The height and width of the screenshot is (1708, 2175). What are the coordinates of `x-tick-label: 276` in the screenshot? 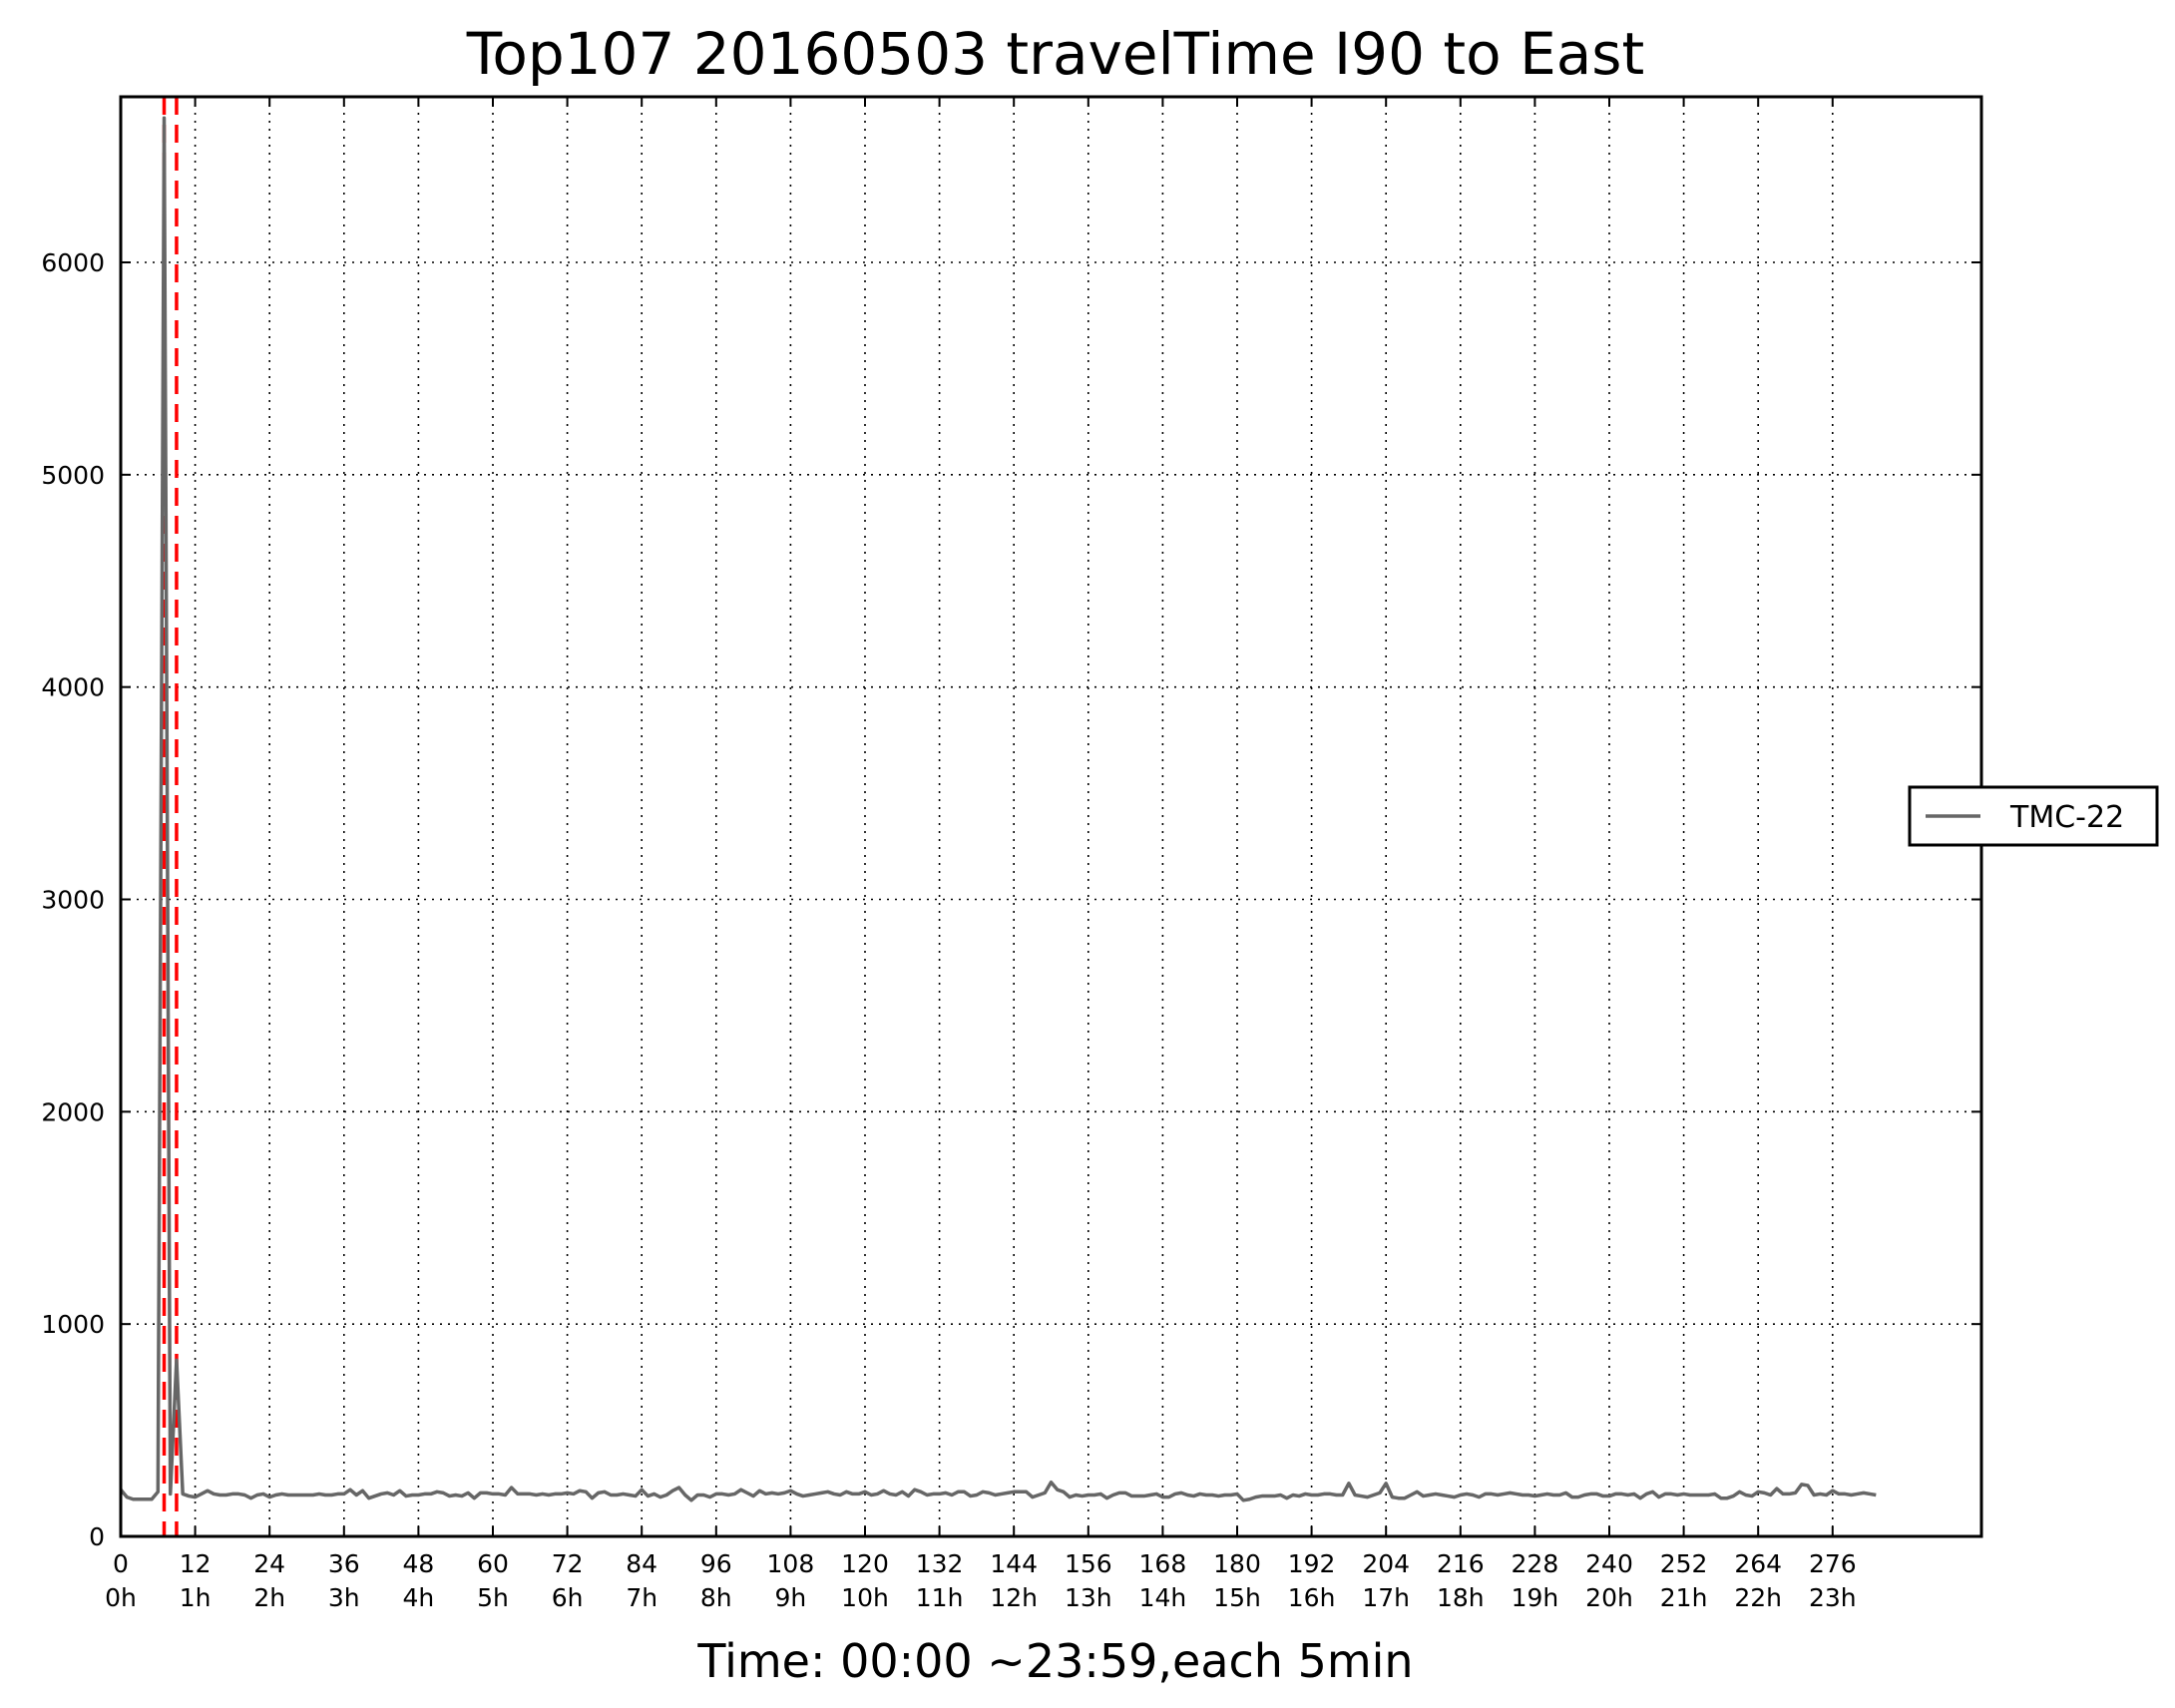 It's located at (1833, 1563).